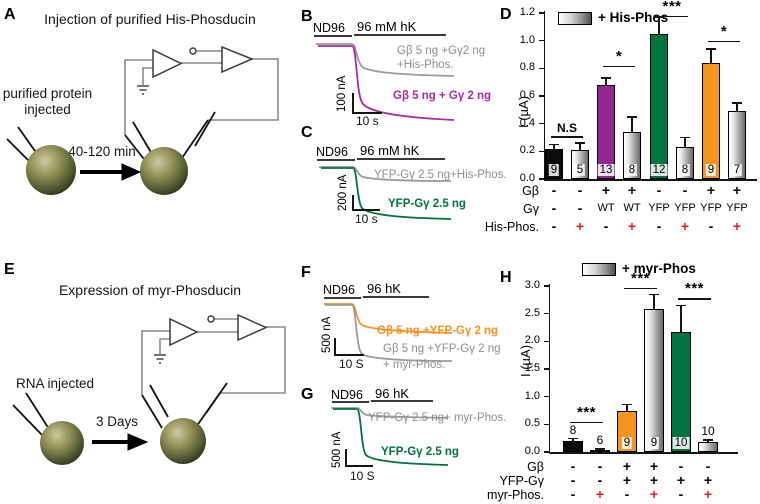  What do you see at coordinates (307, 16) in the screenshot?
I see `panel-letter-b: B` at bounding box center [307, 16].